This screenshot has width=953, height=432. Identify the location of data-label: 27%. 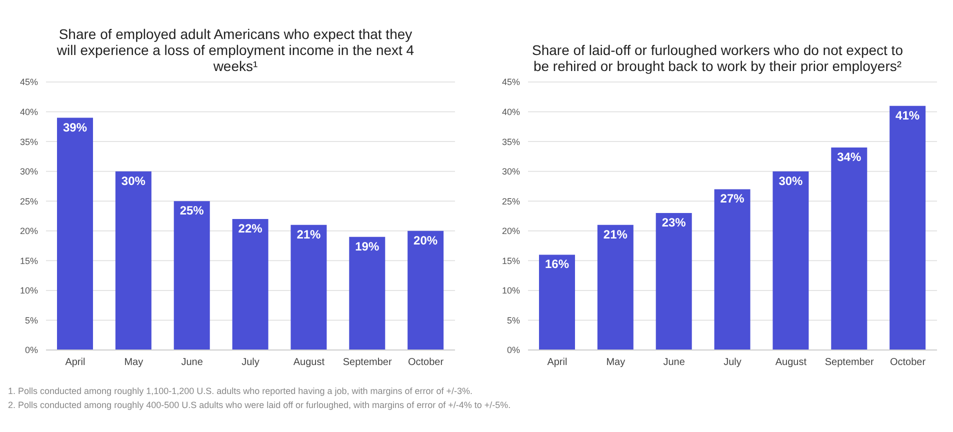
(732, 199).